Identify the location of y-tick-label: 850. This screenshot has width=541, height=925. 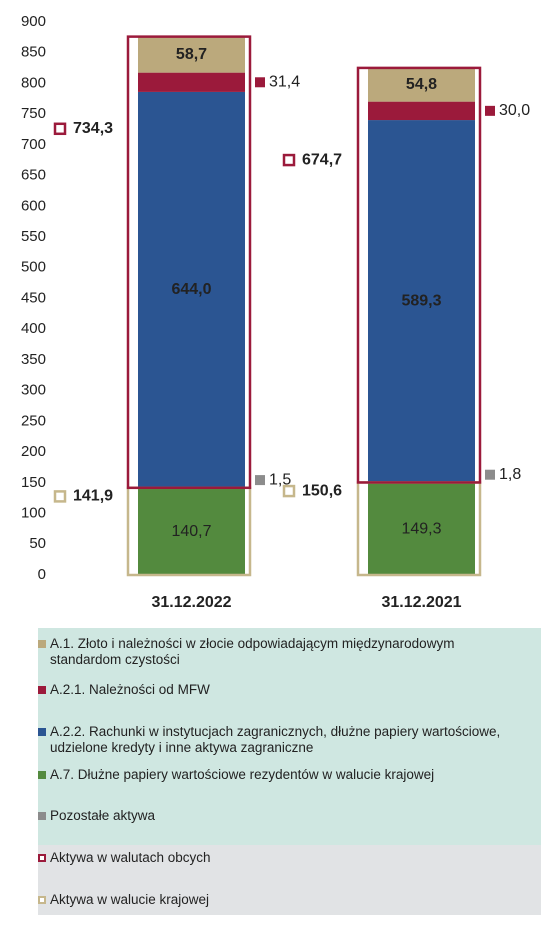
(33, 52).